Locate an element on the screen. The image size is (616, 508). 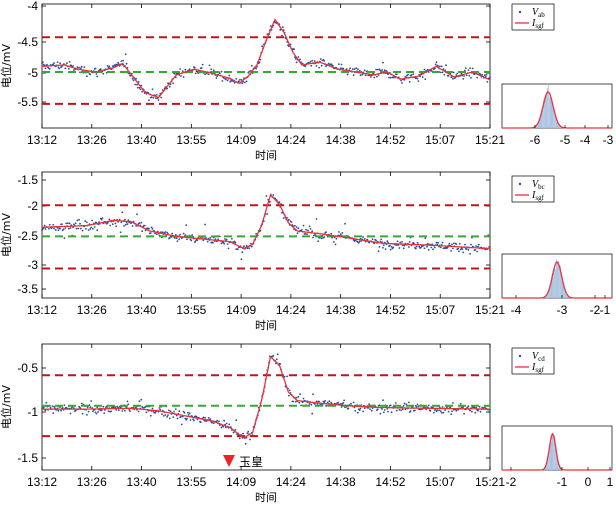
scatter-series is located at coordinates (266, 227).